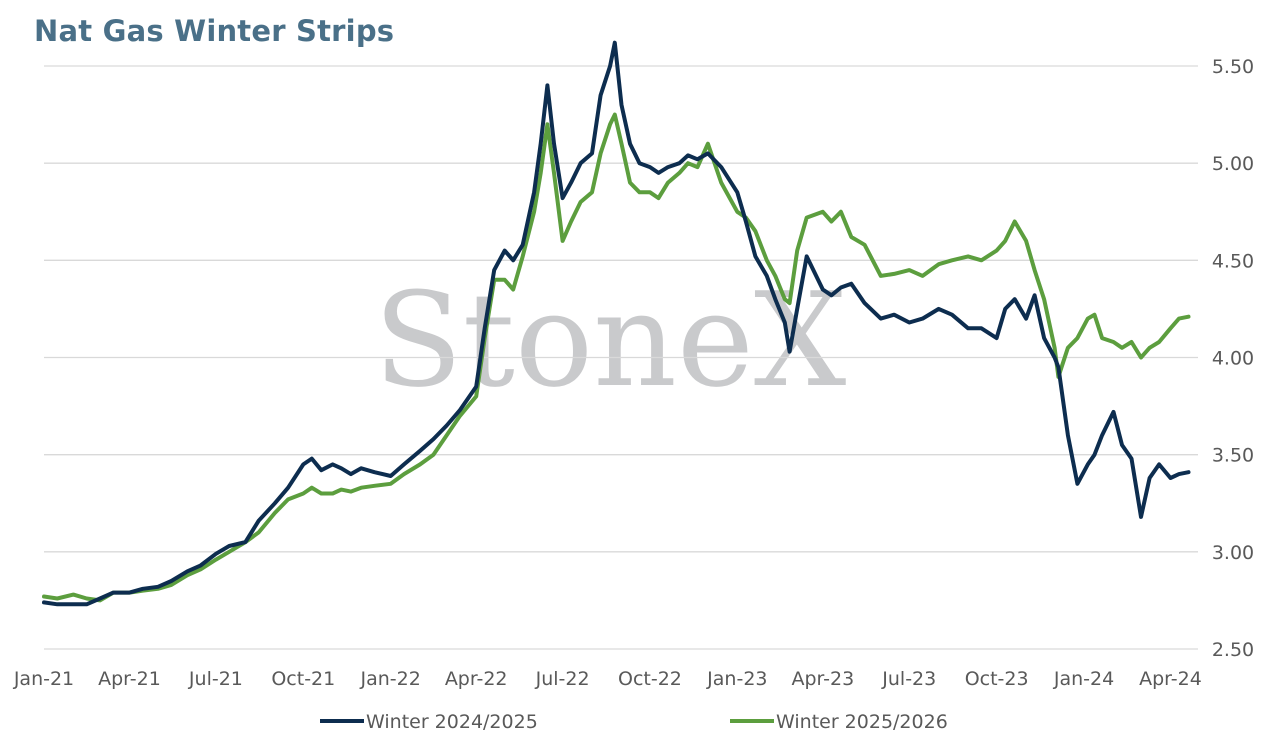 The width and height of the screenshot is (1272, 743). Describe the element at coordinates (610, 340) in the screenshot. I see `watermark-text: StoneX` at that location.